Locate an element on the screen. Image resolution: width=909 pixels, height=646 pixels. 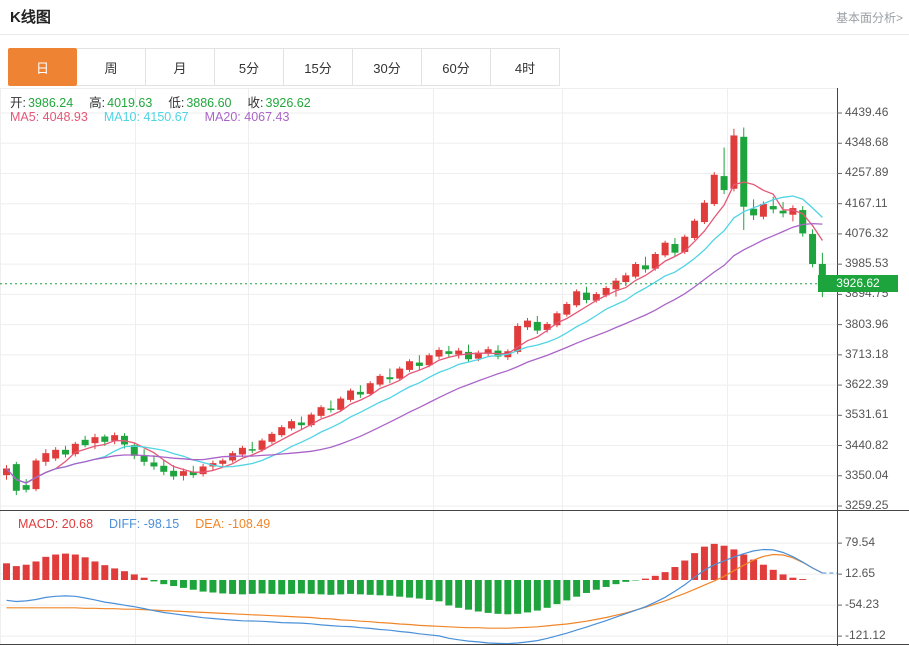
fundamental-analysis-link: 基本面分析> is located at coordinates (869, 18).